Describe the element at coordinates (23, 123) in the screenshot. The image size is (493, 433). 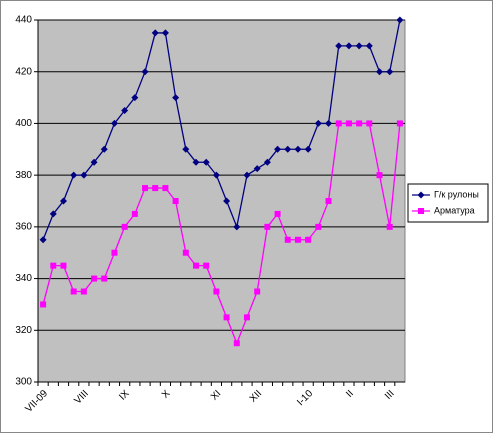
I see `y-tick-label: 400` at that location.